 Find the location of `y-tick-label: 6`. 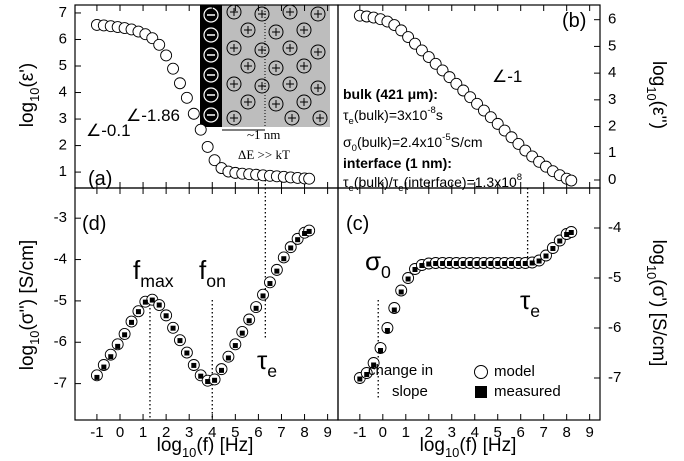

y-tick-label: 6 is located at coordinates (63, 38).